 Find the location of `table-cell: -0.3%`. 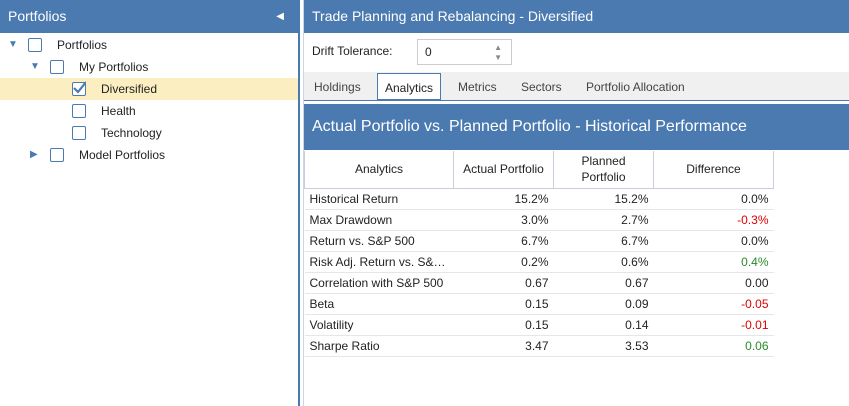

table-cell: -0.3% is located at coordinates (713, 220).